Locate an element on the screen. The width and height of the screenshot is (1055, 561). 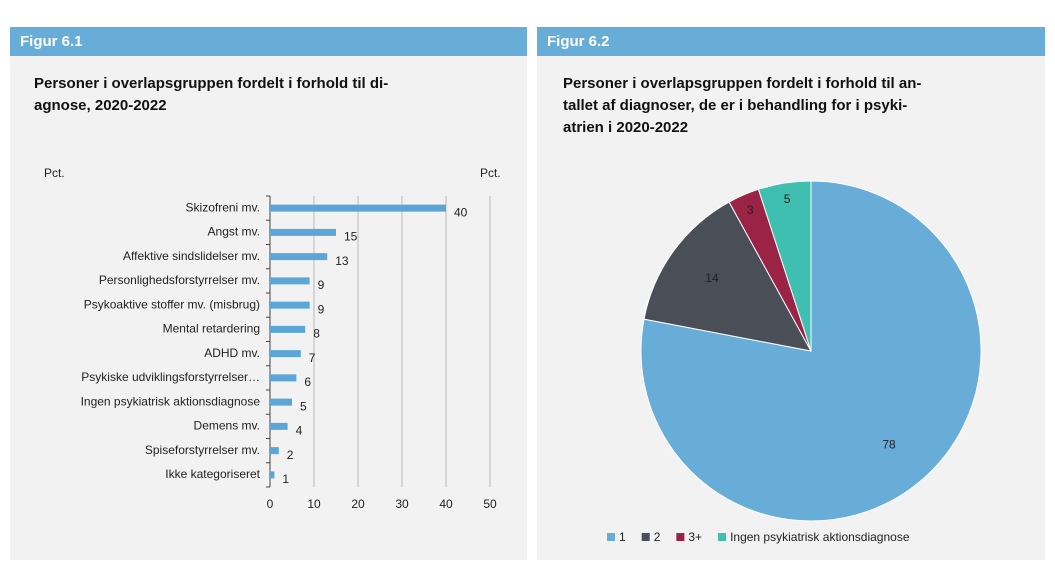
y-tick-label: Personlighedsforstyrrelser mv. is located at coordinates (179, 280).